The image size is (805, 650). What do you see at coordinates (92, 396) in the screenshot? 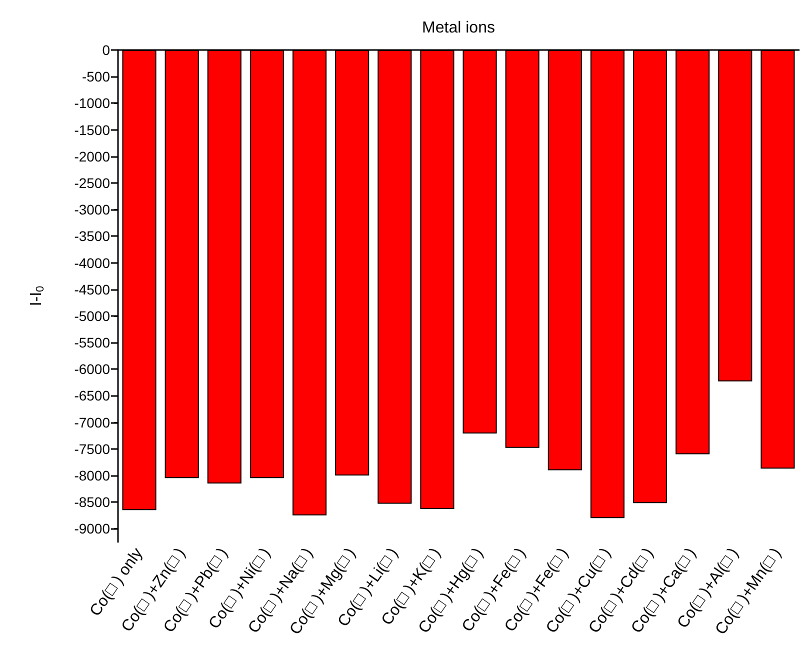
I see `y-tick-label: -6500` at bounding box center [92, 396].